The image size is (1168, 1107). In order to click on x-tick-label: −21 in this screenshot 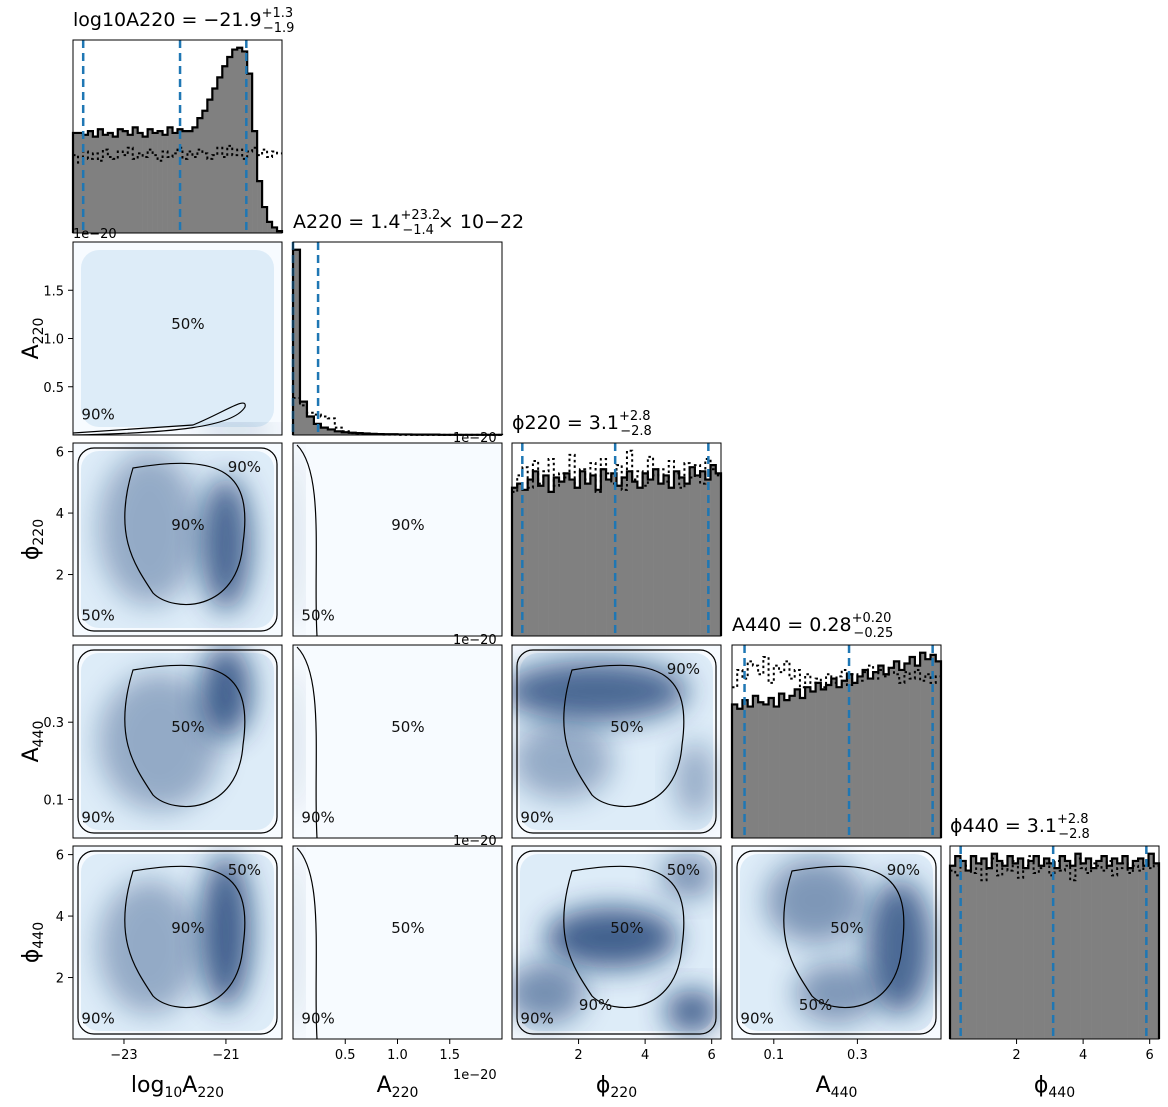, I will do `click(225, 1055)`.